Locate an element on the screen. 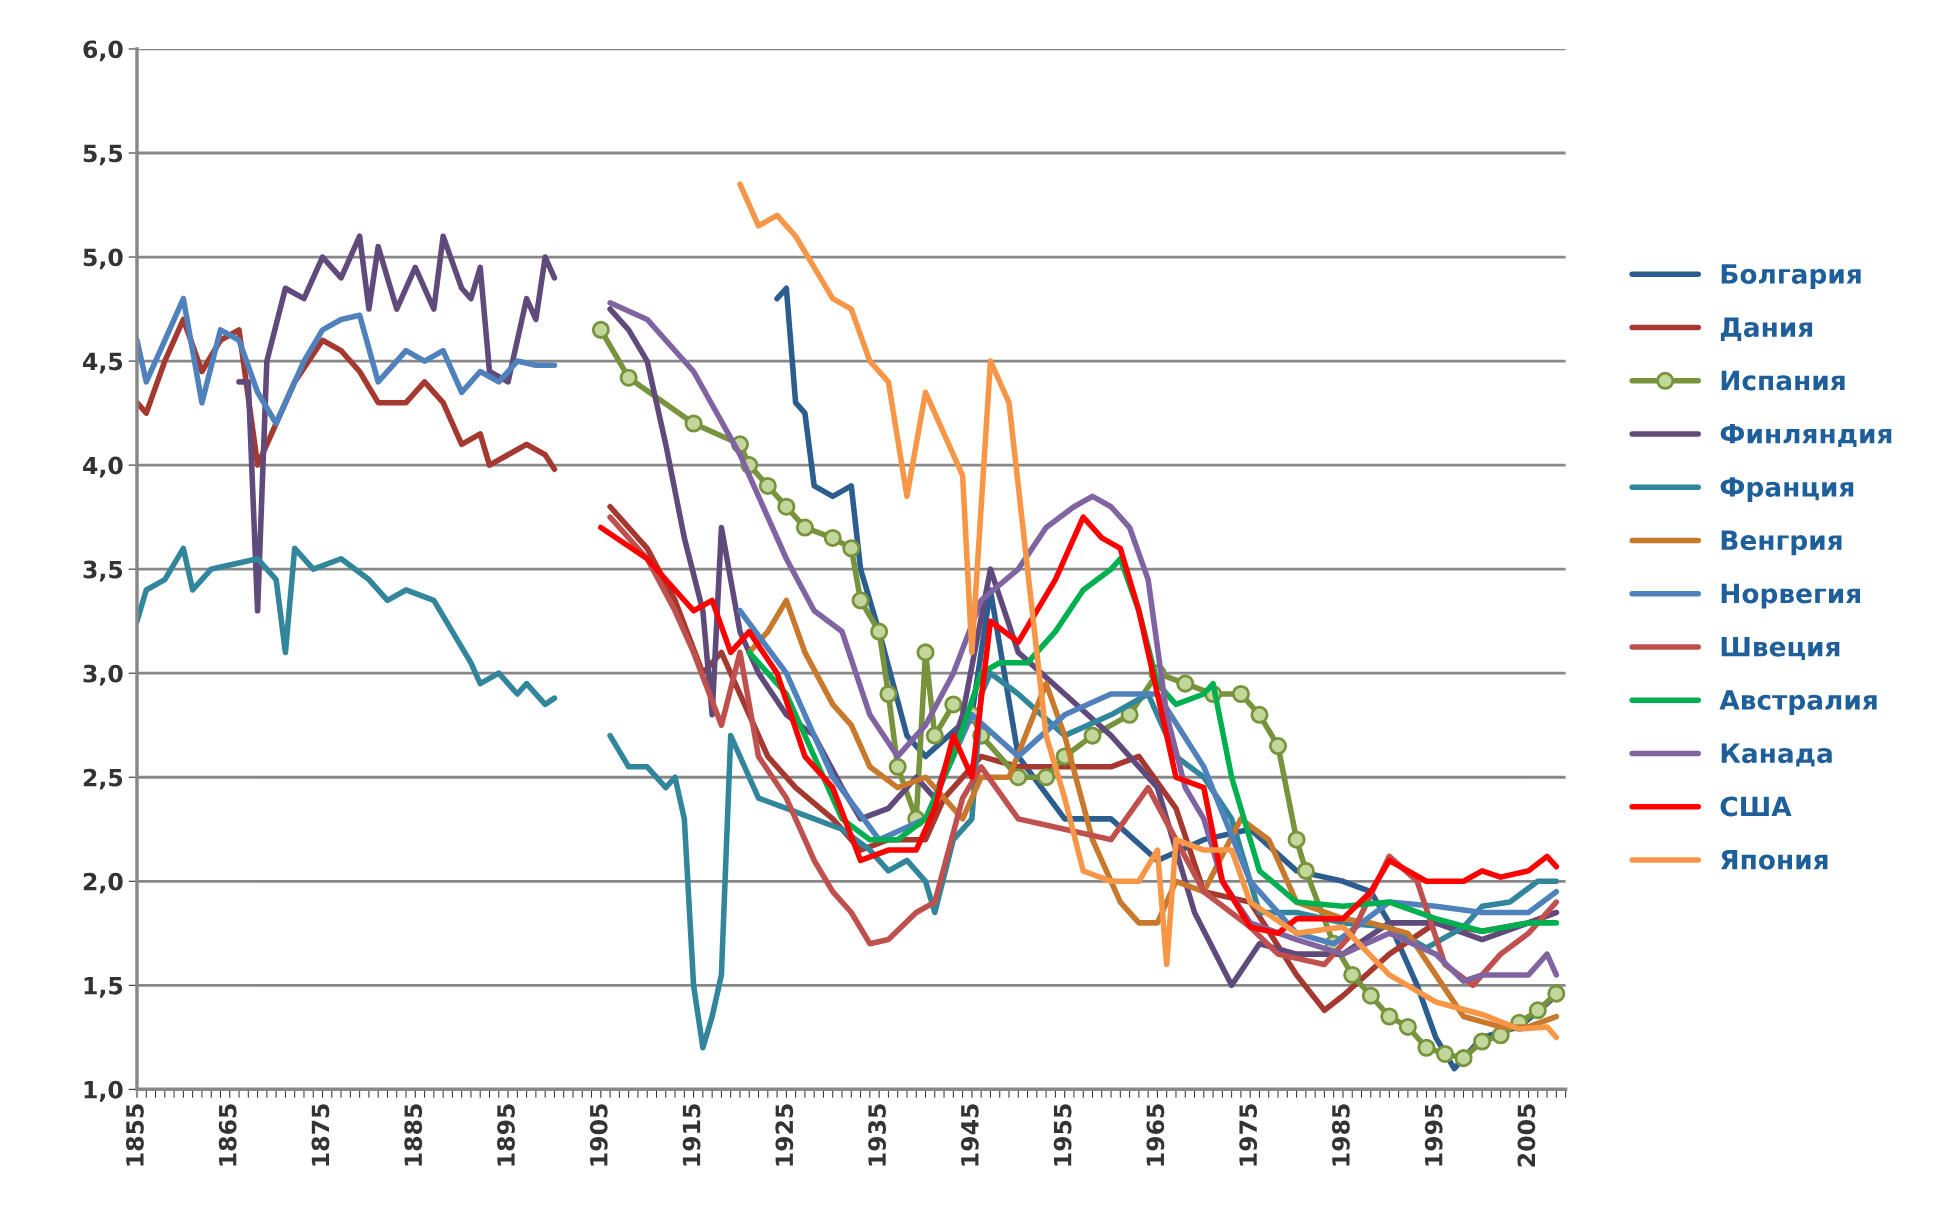 This screenshot has height=1224, width=1957. legend-label: США is located at coordinates (1756, 806).